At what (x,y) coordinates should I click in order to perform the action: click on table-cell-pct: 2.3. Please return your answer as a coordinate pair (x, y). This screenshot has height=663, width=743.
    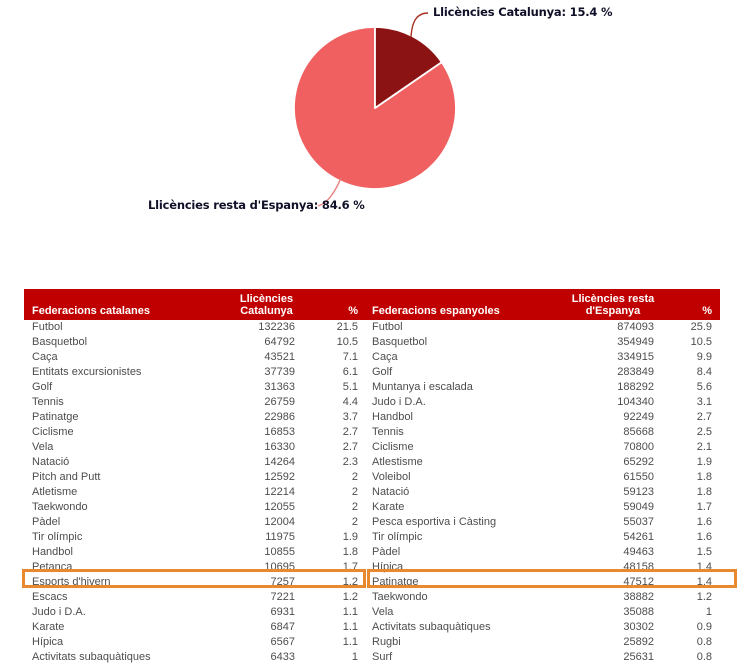
    Looking at the image, I should click on (343, 462).